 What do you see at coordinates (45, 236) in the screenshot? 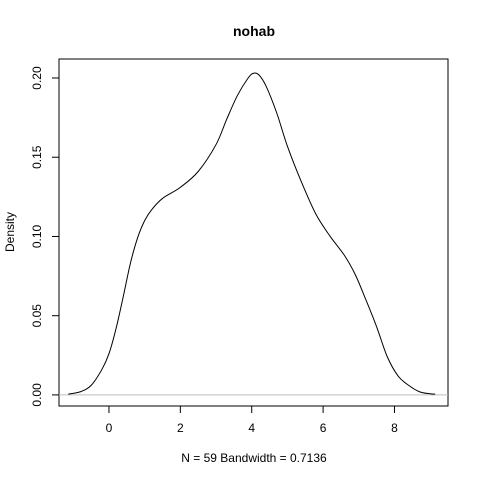
I see `y-axis: 0.00 0.05 0.10 0.15 0.20` at bounding box center [45, 236].